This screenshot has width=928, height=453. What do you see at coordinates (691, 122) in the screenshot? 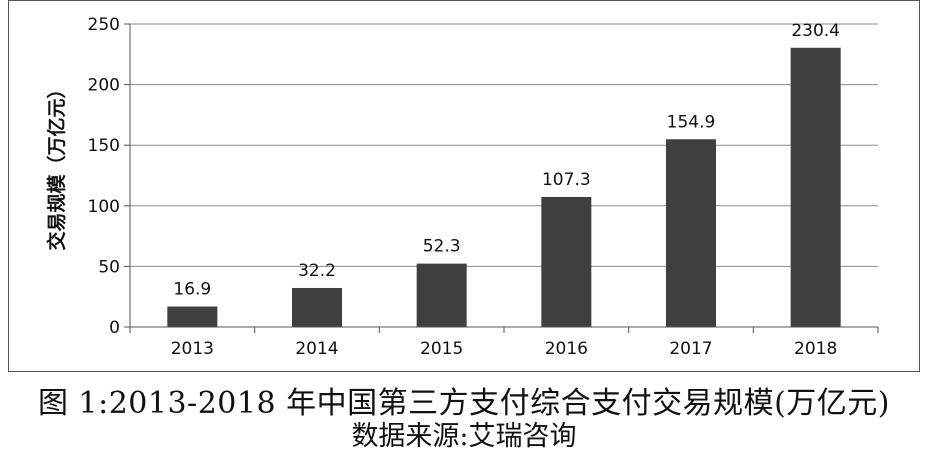
I see `data-label: 154.9` at bounding box center [691, 122].